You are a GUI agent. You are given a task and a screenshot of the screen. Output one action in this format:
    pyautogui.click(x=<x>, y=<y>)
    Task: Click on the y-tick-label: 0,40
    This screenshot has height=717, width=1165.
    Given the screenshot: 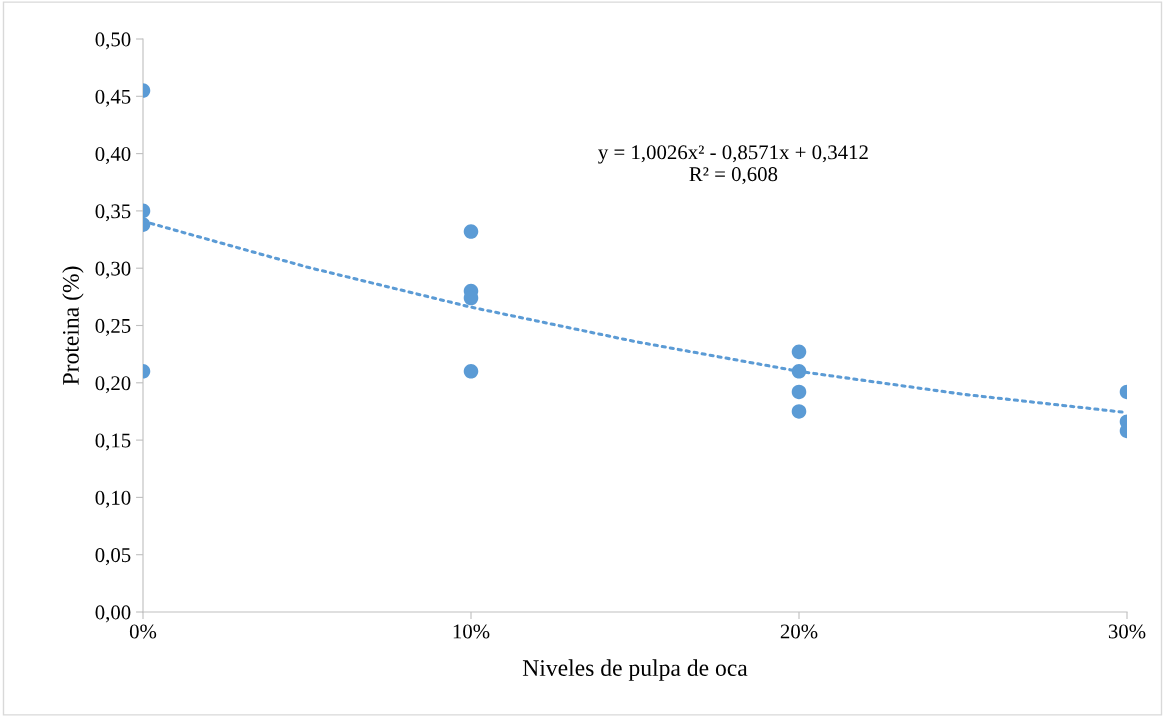 What is the action you would take?
    pyautogui.click(x=113, y=155)
    